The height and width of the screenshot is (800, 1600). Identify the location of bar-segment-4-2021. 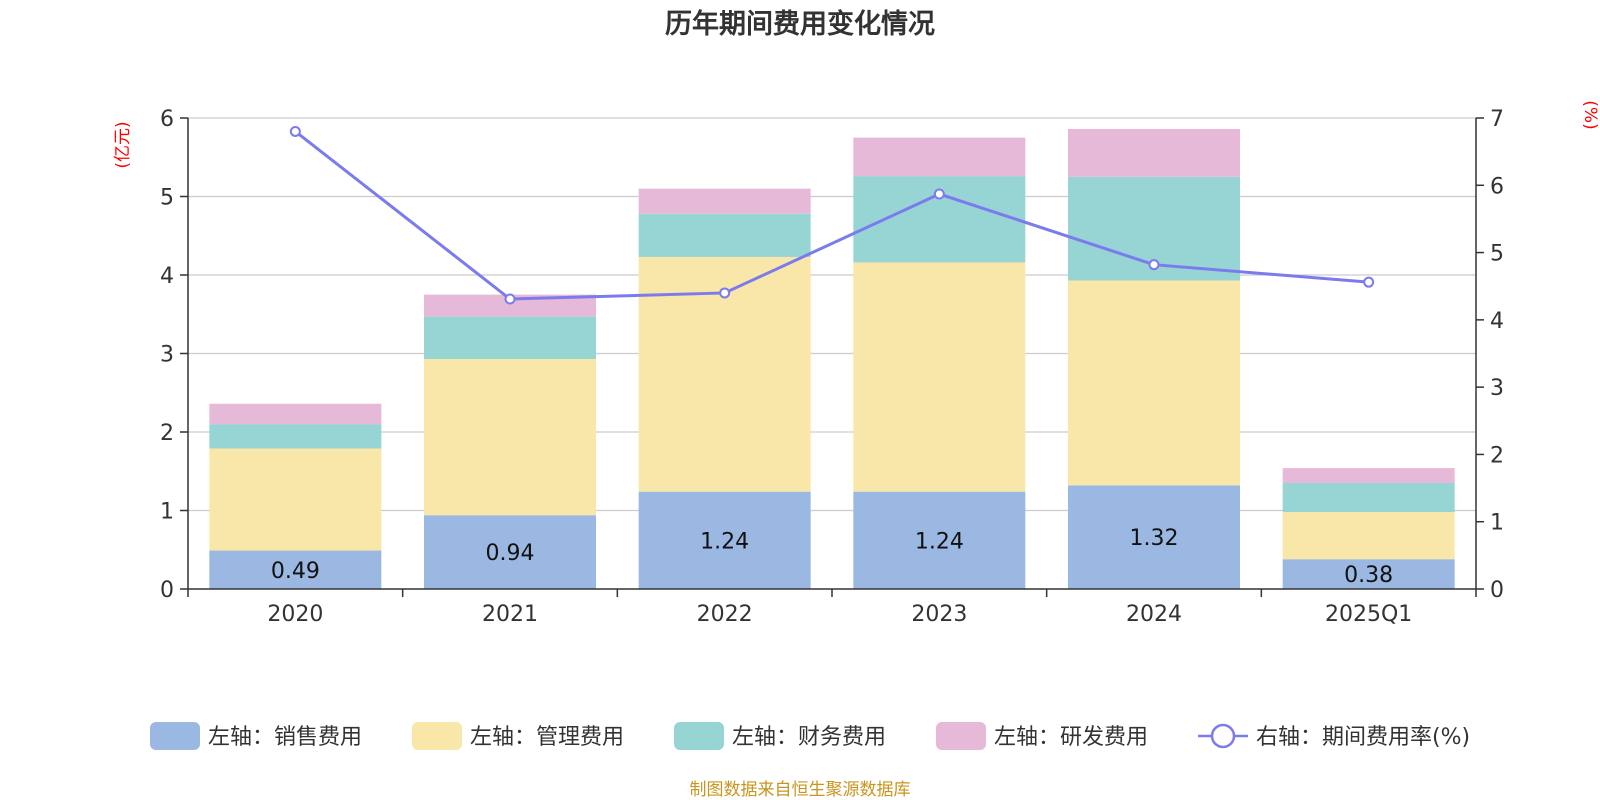
(510, 305).